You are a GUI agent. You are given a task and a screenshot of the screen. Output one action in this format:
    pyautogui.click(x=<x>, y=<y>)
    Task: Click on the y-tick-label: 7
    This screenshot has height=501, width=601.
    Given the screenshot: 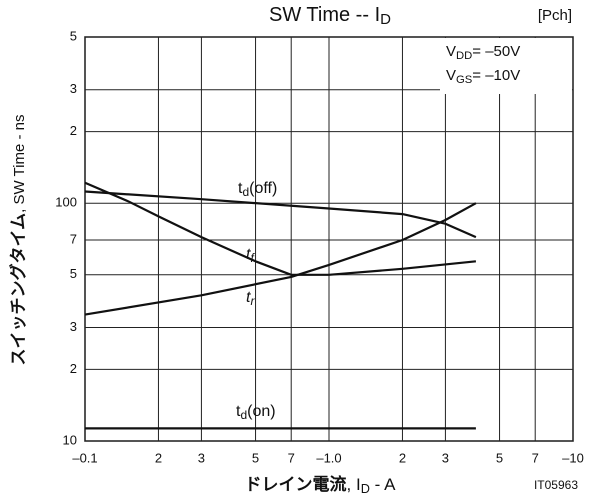 What is the action you would take?
    pyautogui.click(x=73, y=238)
    